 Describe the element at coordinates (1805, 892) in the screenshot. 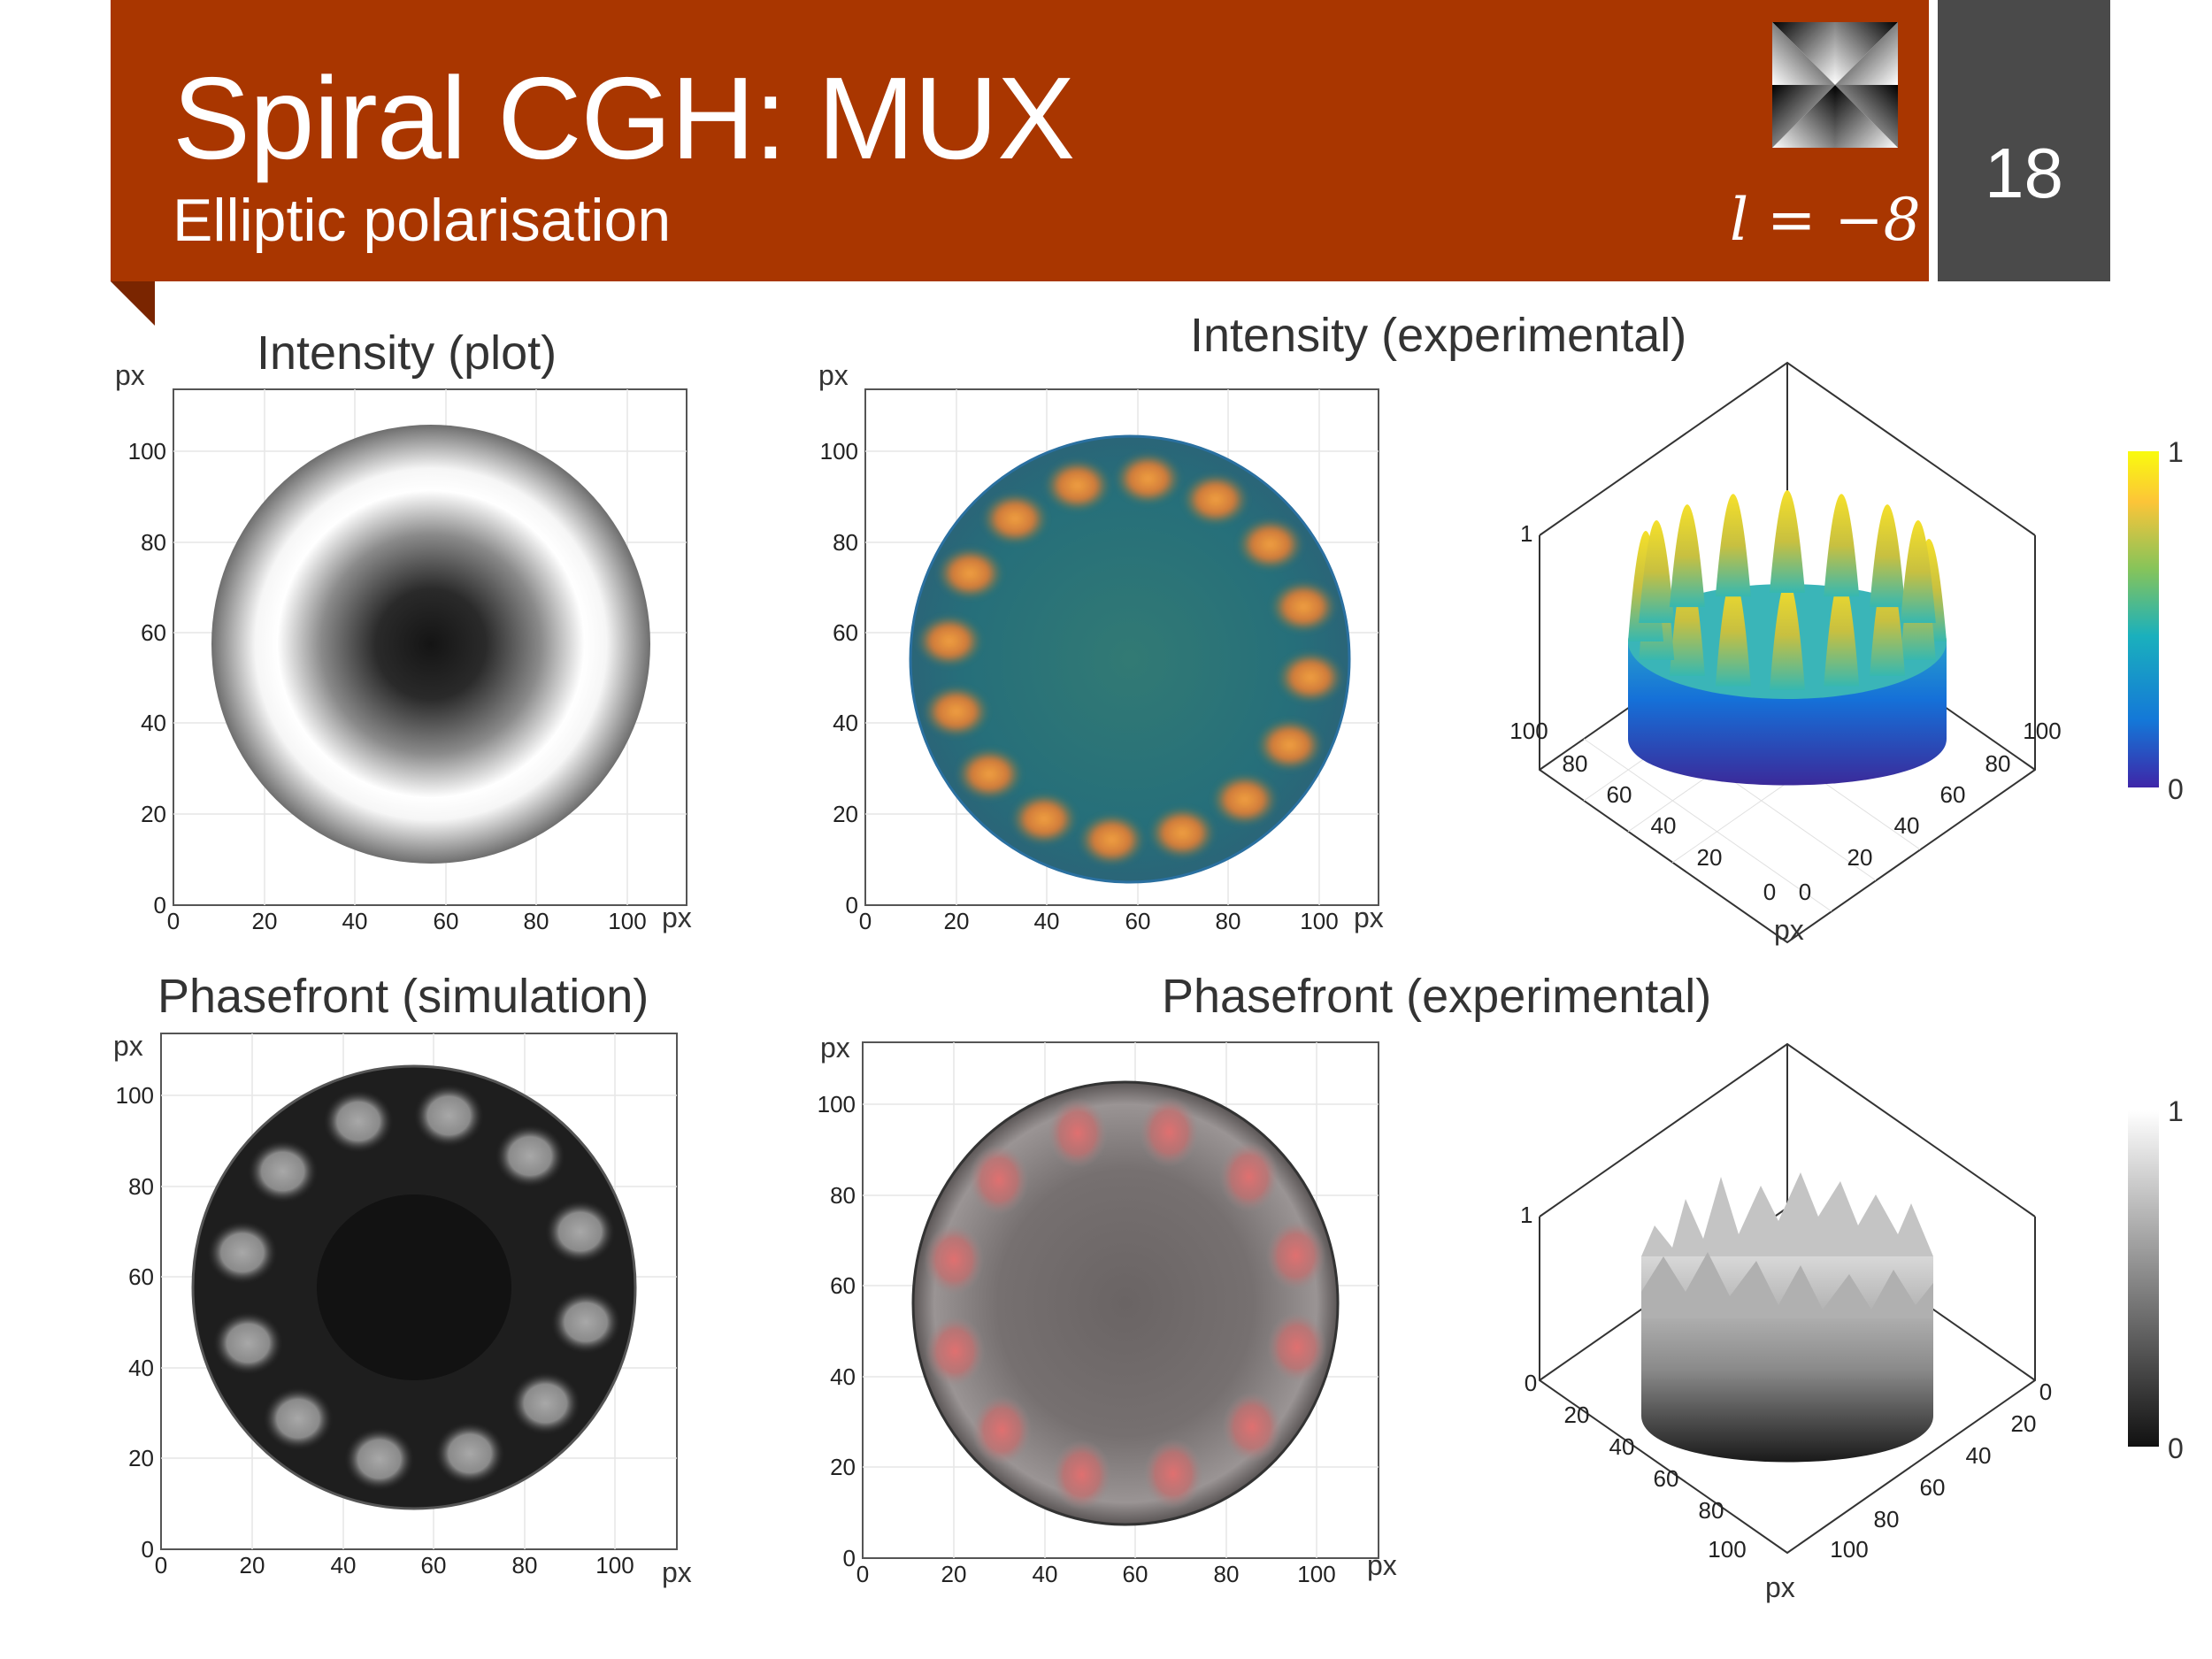

I see `right-axis-tick: 0` at that location.